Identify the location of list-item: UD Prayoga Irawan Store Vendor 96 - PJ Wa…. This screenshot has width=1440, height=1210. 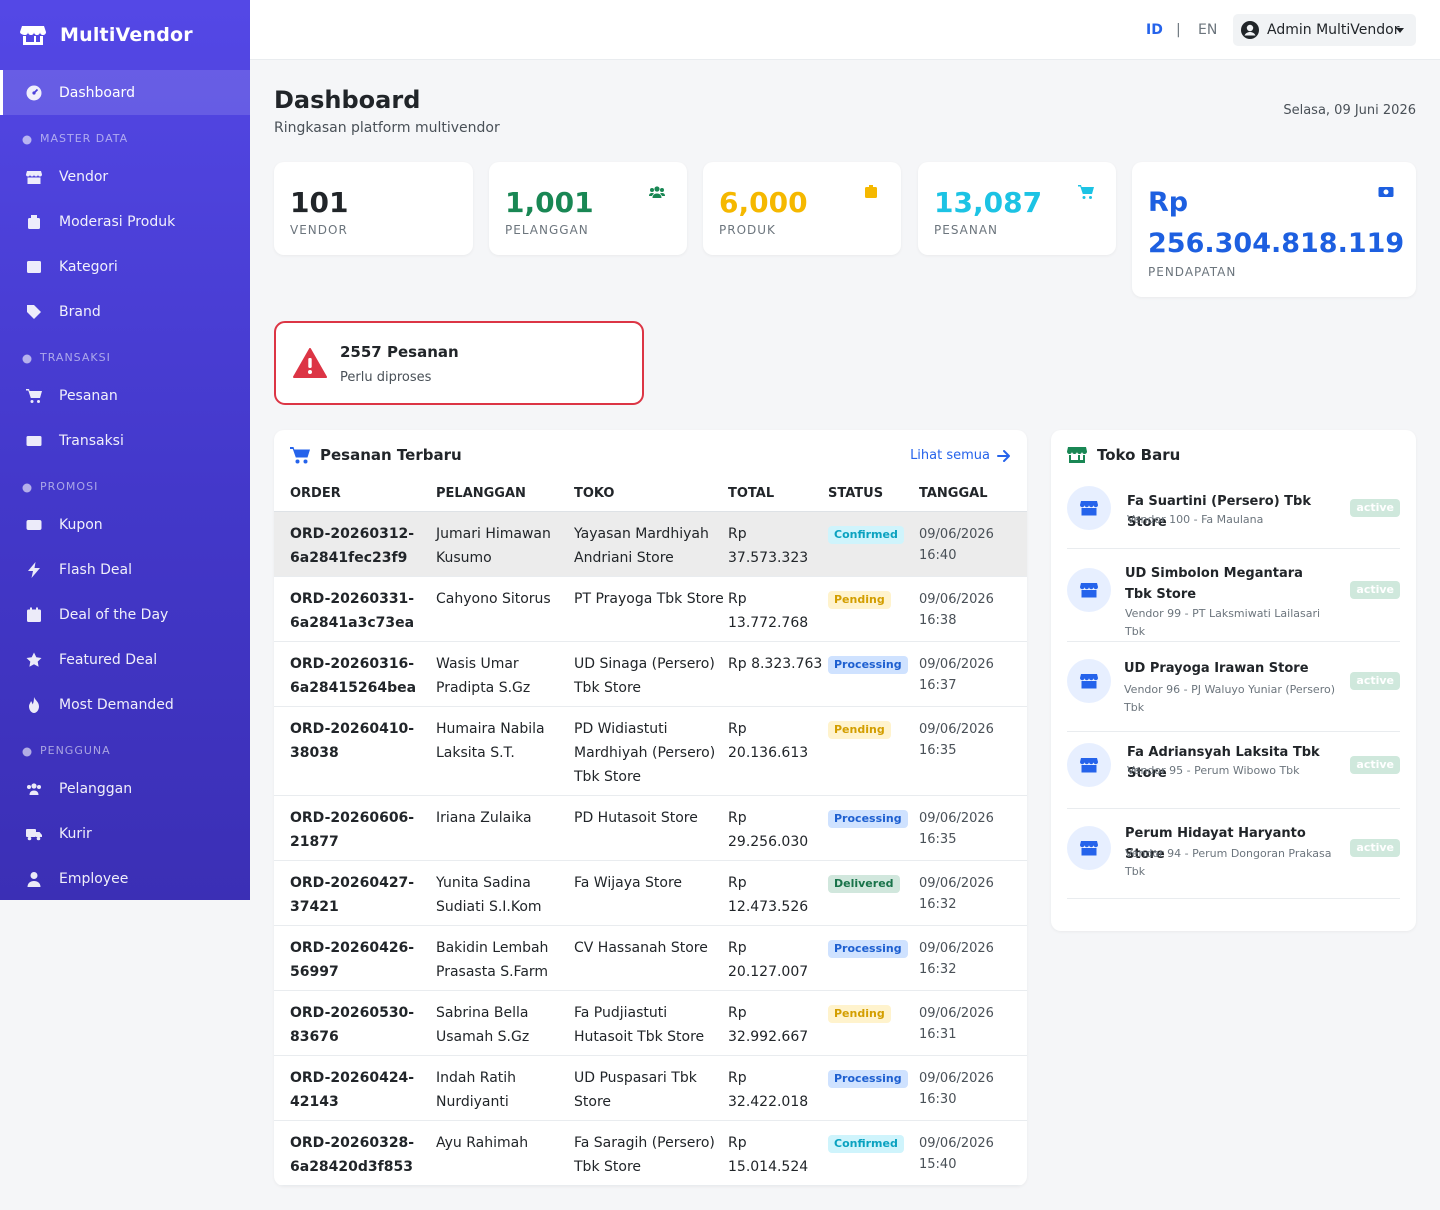
(1233, 687).